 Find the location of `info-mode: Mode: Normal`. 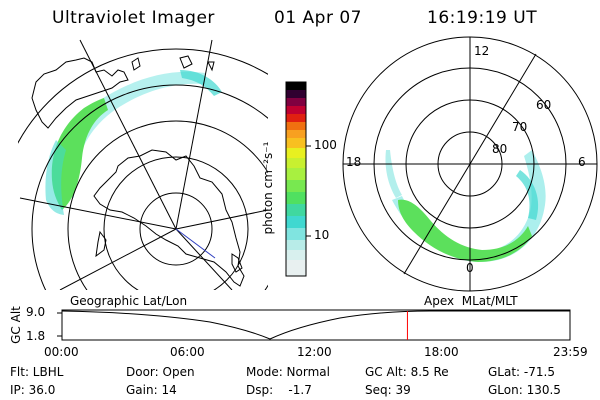

info-mode: Mode: Normal is located at coordinates (288, 372).